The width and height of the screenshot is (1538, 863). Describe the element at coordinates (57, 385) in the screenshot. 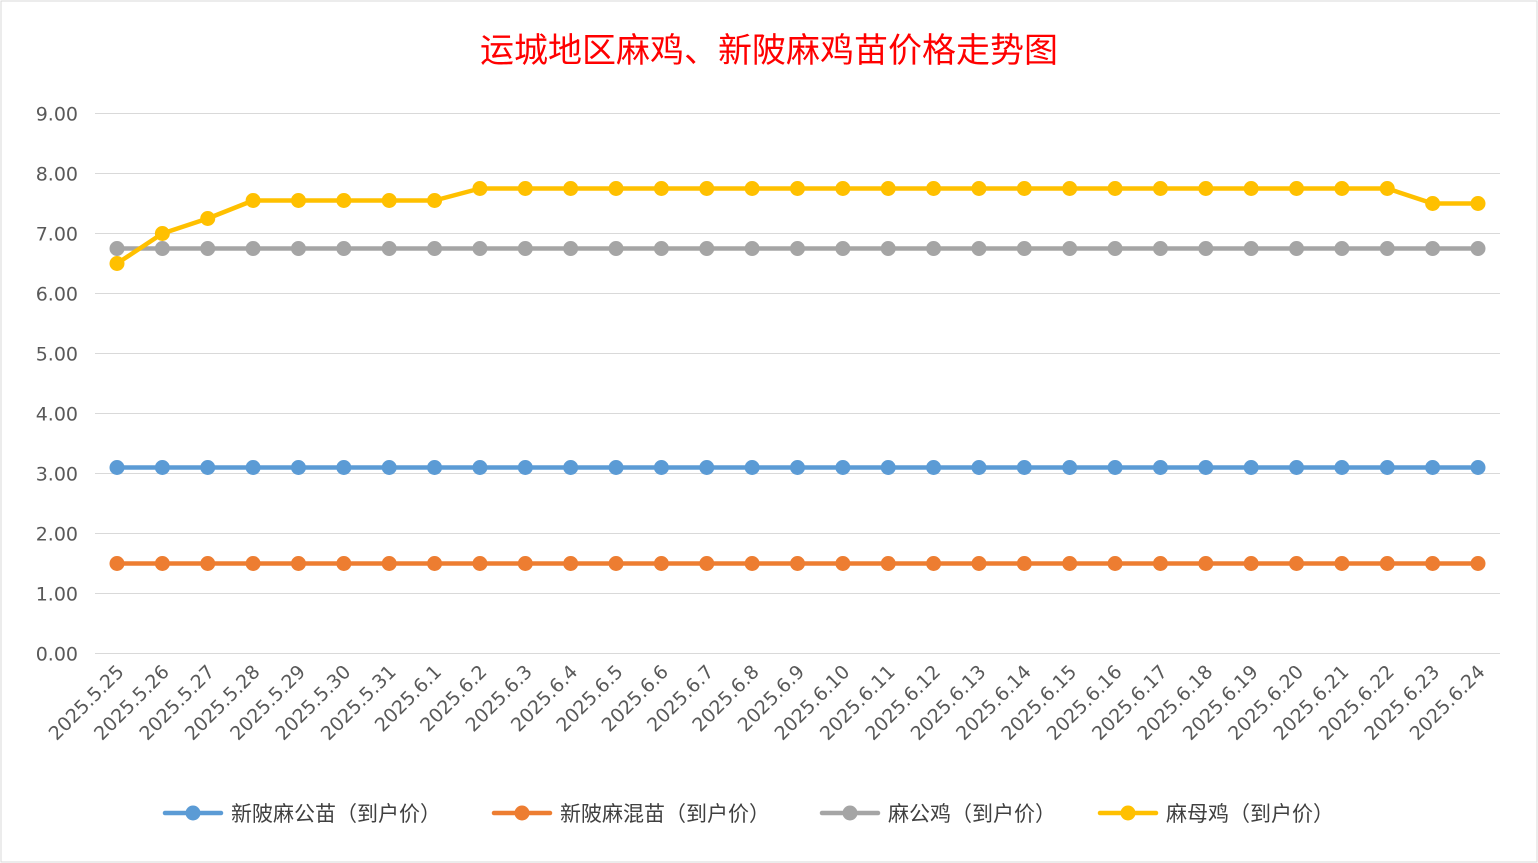

I see `y-axis-ticks: 0.00 1.00 2.00 3.00 4.00 5.00 6.00 7.00 8.00 9.00` at that location.